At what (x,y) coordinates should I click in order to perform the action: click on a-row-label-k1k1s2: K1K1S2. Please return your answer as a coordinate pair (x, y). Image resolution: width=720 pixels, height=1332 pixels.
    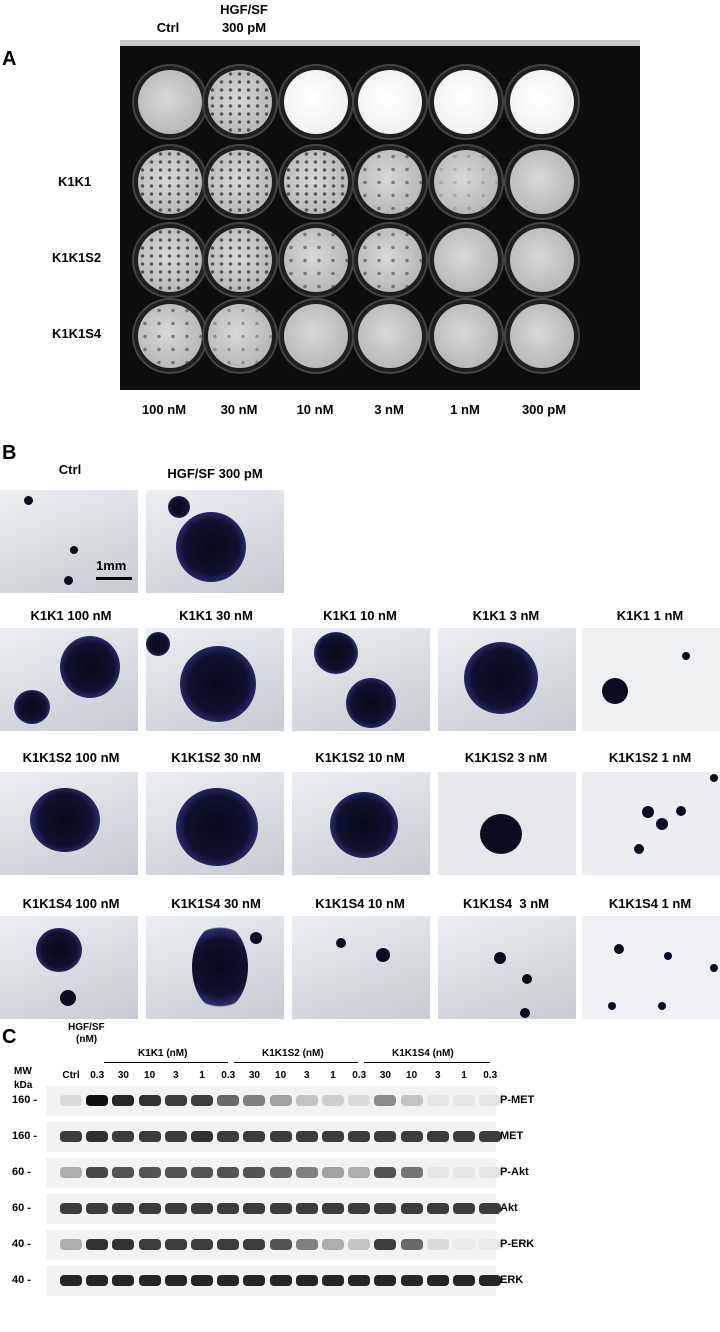
    Looking at the image, I should click on (77, 257).